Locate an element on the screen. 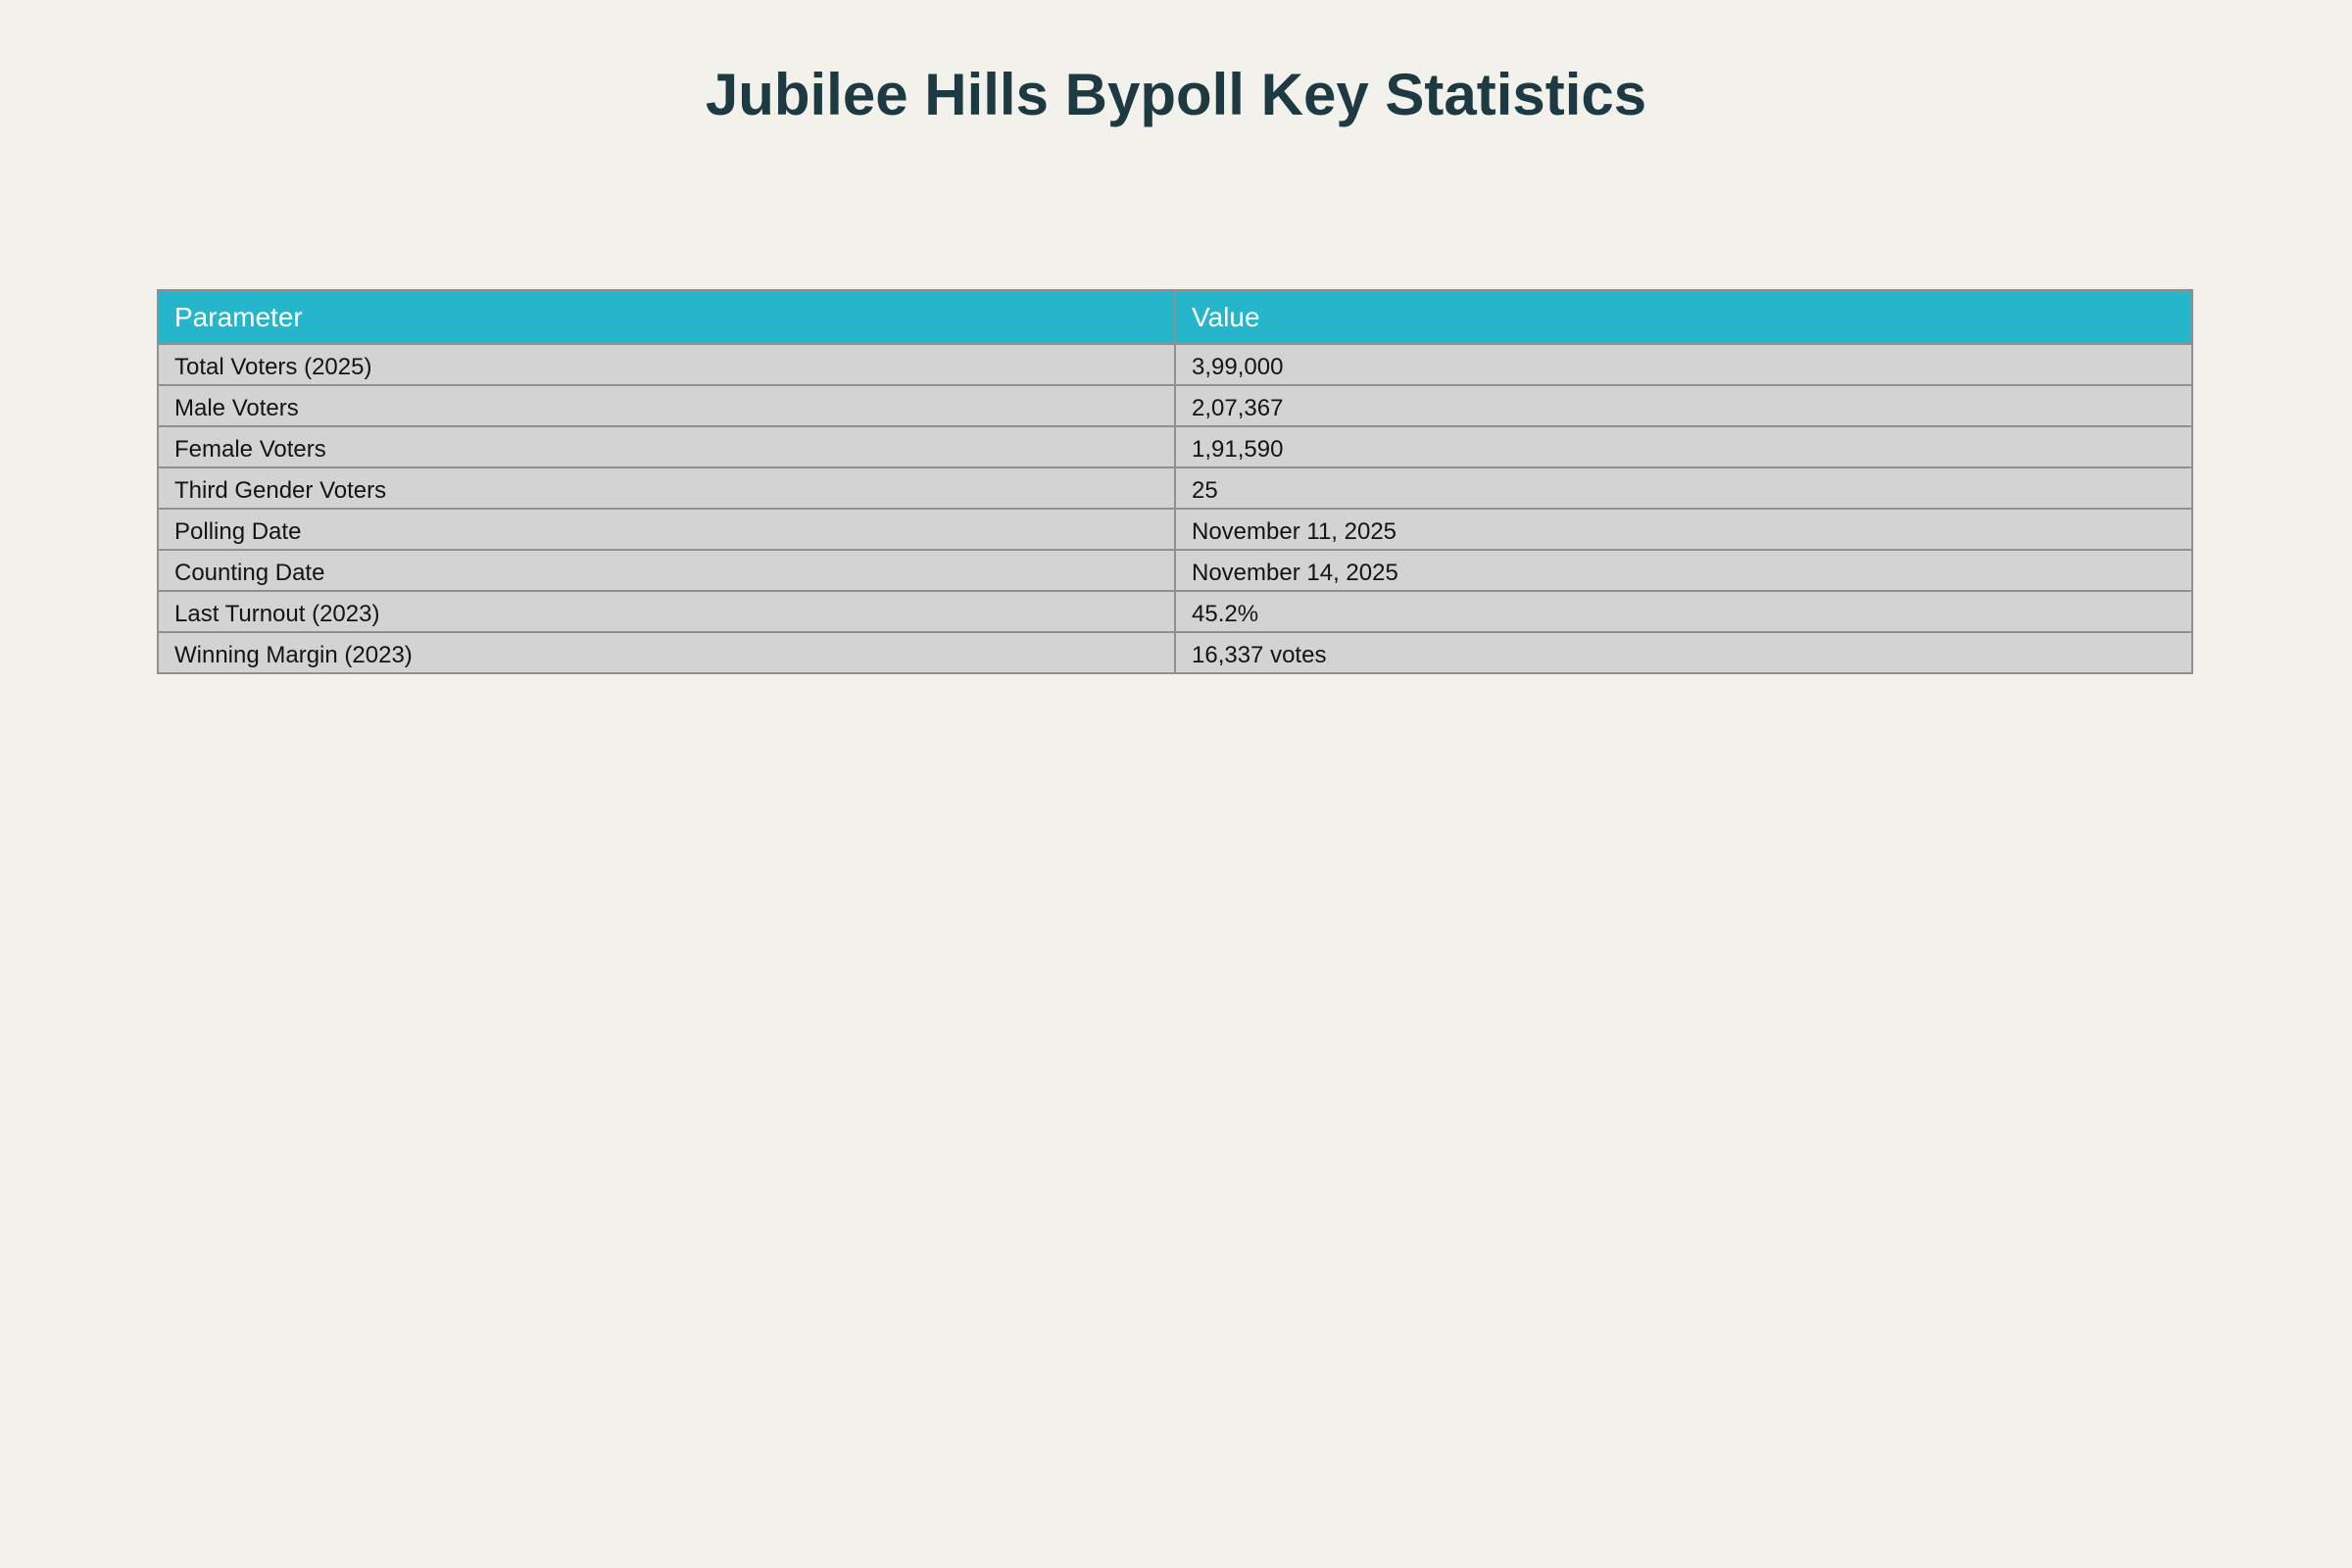  value-cell: 2,07,367 is located at coordinates (1683, 405).